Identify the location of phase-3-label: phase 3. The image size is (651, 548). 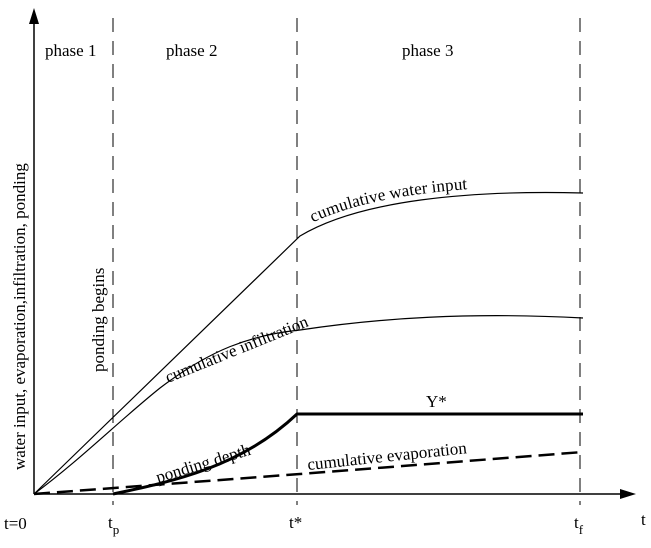
(427, 50).